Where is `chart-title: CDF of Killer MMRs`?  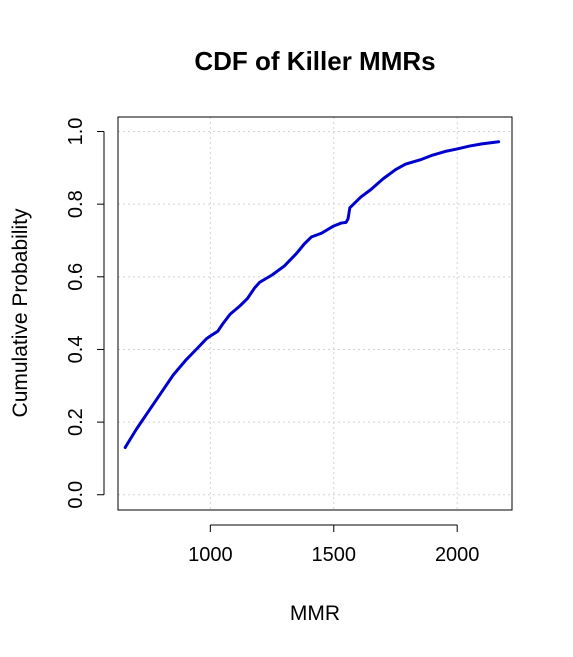
chart-title: CDF of Killer MMRs is located at coordinates (314, 61).